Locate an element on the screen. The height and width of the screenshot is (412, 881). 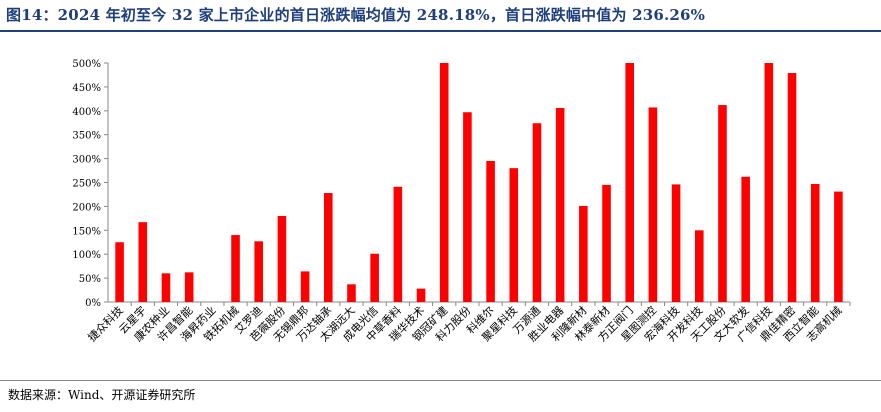
source-note: 数据来源：Wind、开源证券研究所 is located at coordinates (102, 395).